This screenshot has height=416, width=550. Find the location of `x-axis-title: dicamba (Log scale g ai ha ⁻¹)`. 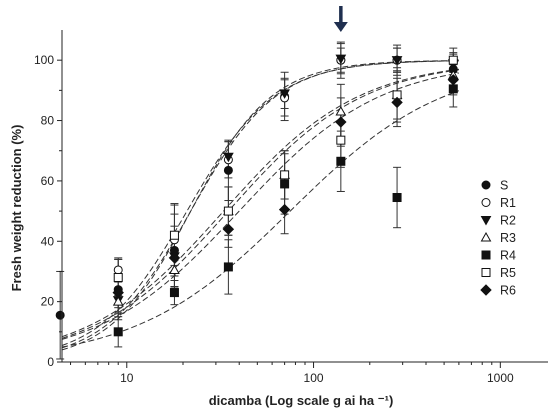

x-axis-title: dicamba (Log scale g ai ha ⁻¹) is located at coordinates (301, 400).